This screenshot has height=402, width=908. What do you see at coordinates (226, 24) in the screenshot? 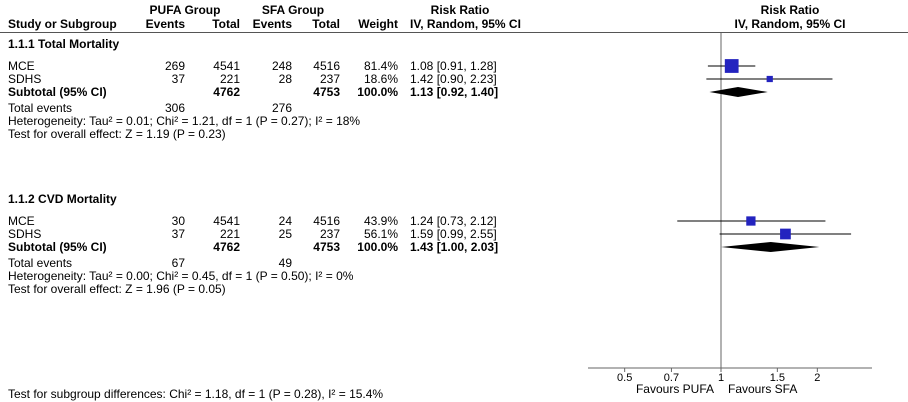
I see `pufa-total-header: Total` at bounding box center [226, 24].